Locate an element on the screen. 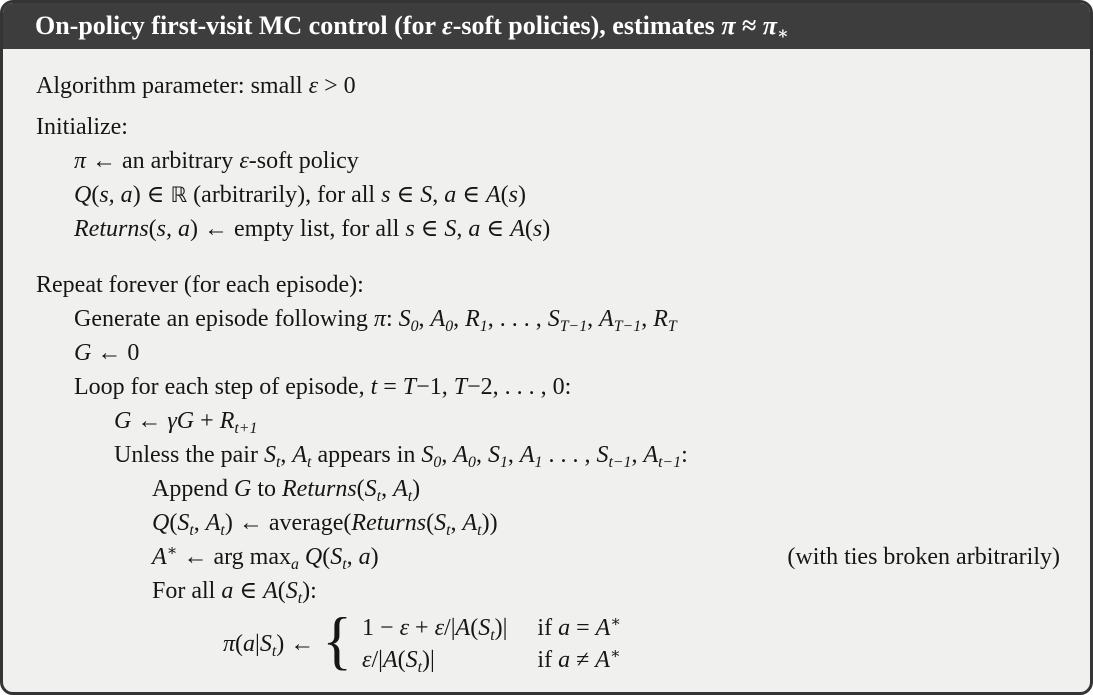 The height and width of the screenshot is (695, 1093). line-text: Repeat forever (for each episode): is located at coordinates (200, 285).